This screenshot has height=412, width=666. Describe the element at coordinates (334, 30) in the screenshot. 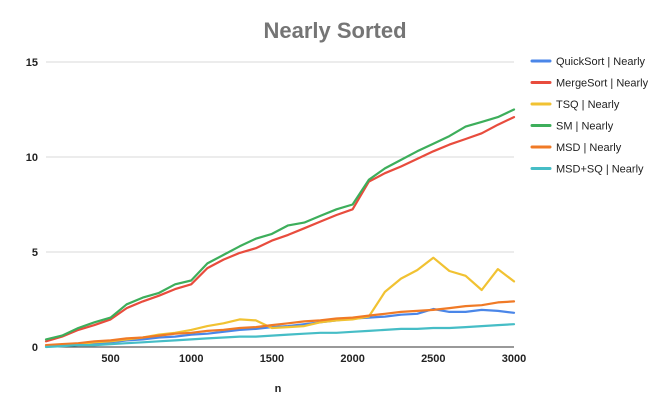

I see `chart-title: Nearly Sorted` at that location.